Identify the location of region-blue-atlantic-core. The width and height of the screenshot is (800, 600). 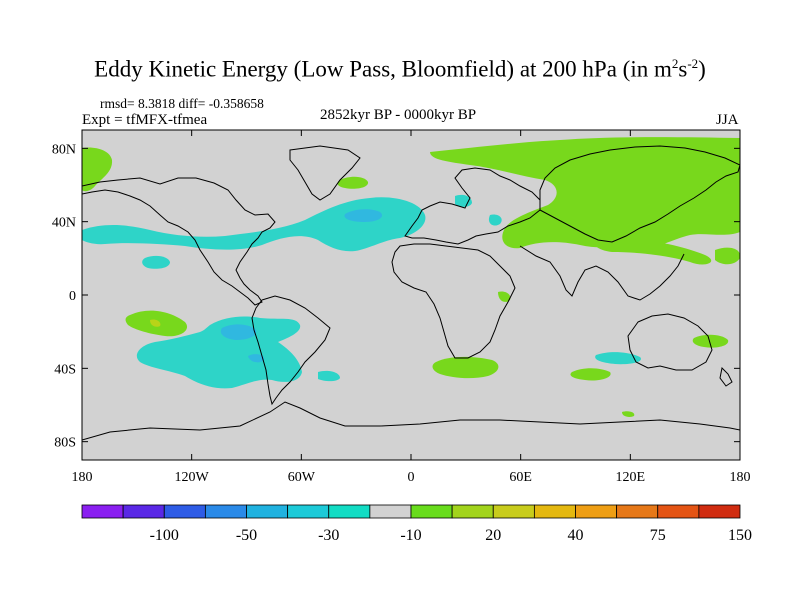
(363, 215).